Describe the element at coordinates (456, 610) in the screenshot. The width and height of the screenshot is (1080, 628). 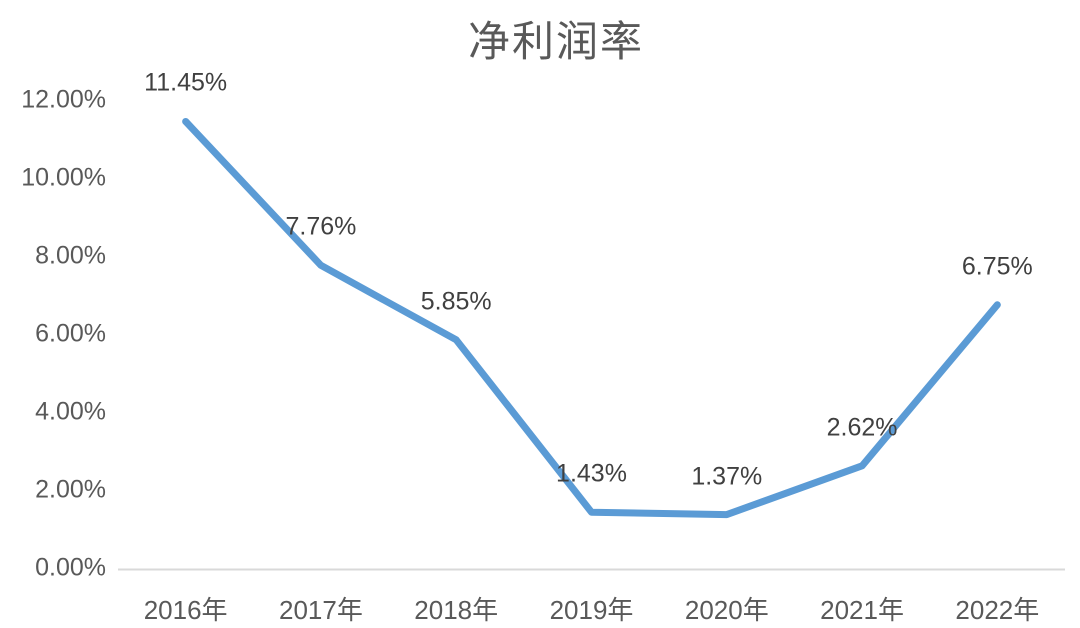
I see `x-tick-label: 2018年` at that location.